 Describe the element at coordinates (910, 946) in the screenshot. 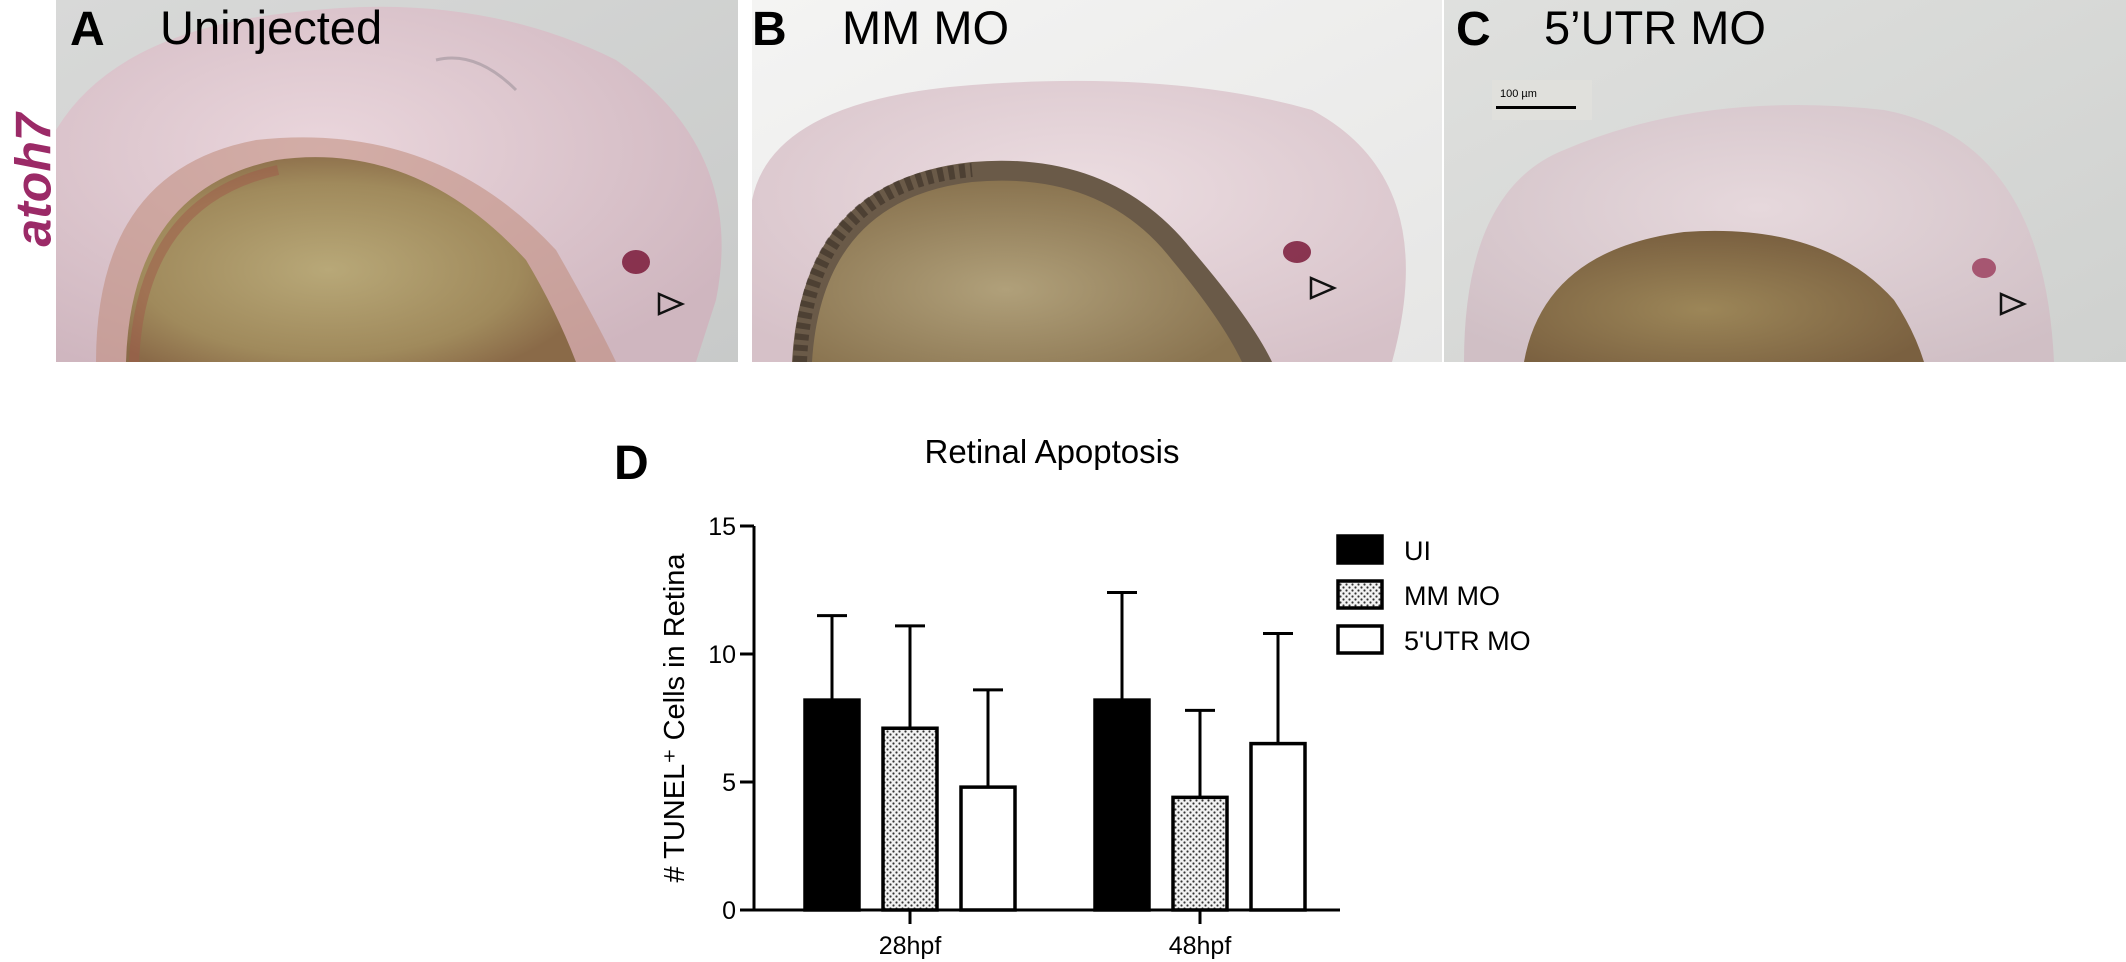

I see `x-tick-label: 28hpf` at that location.